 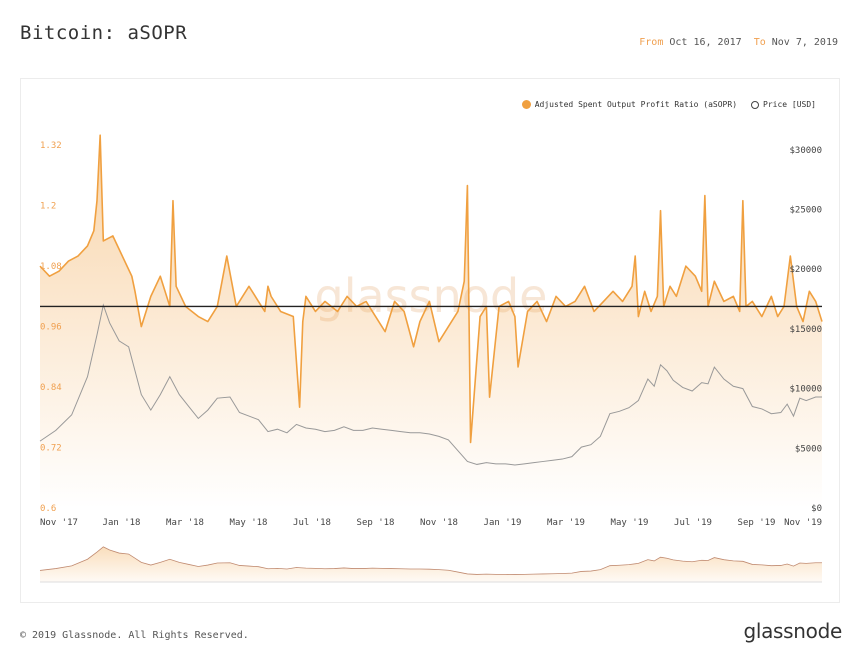 What do you see at coordinates (630, 523) in the screenshot?
I see `x-axis-tick-label: May '19` at bounding box center [630, 523].